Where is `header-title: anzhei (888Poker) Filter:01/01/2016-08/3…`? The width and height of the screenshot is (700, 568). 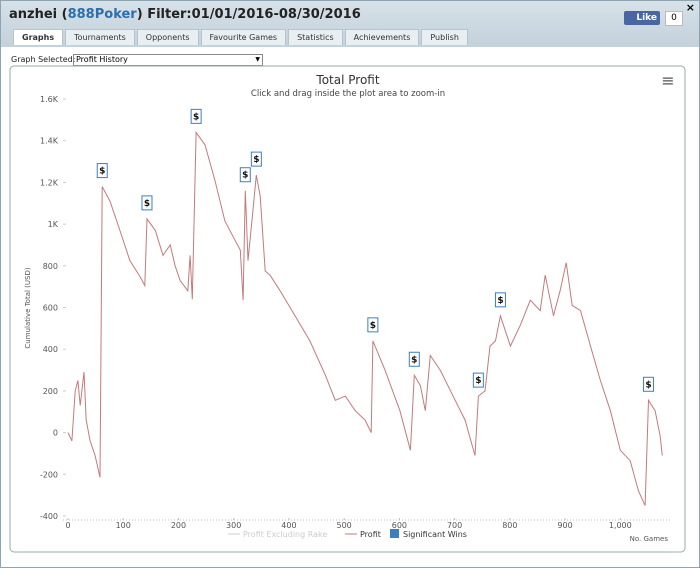
header-title: anzhei (888Poker) Filter:01/01/2016-08/3… is located at coordinates (185, 14).